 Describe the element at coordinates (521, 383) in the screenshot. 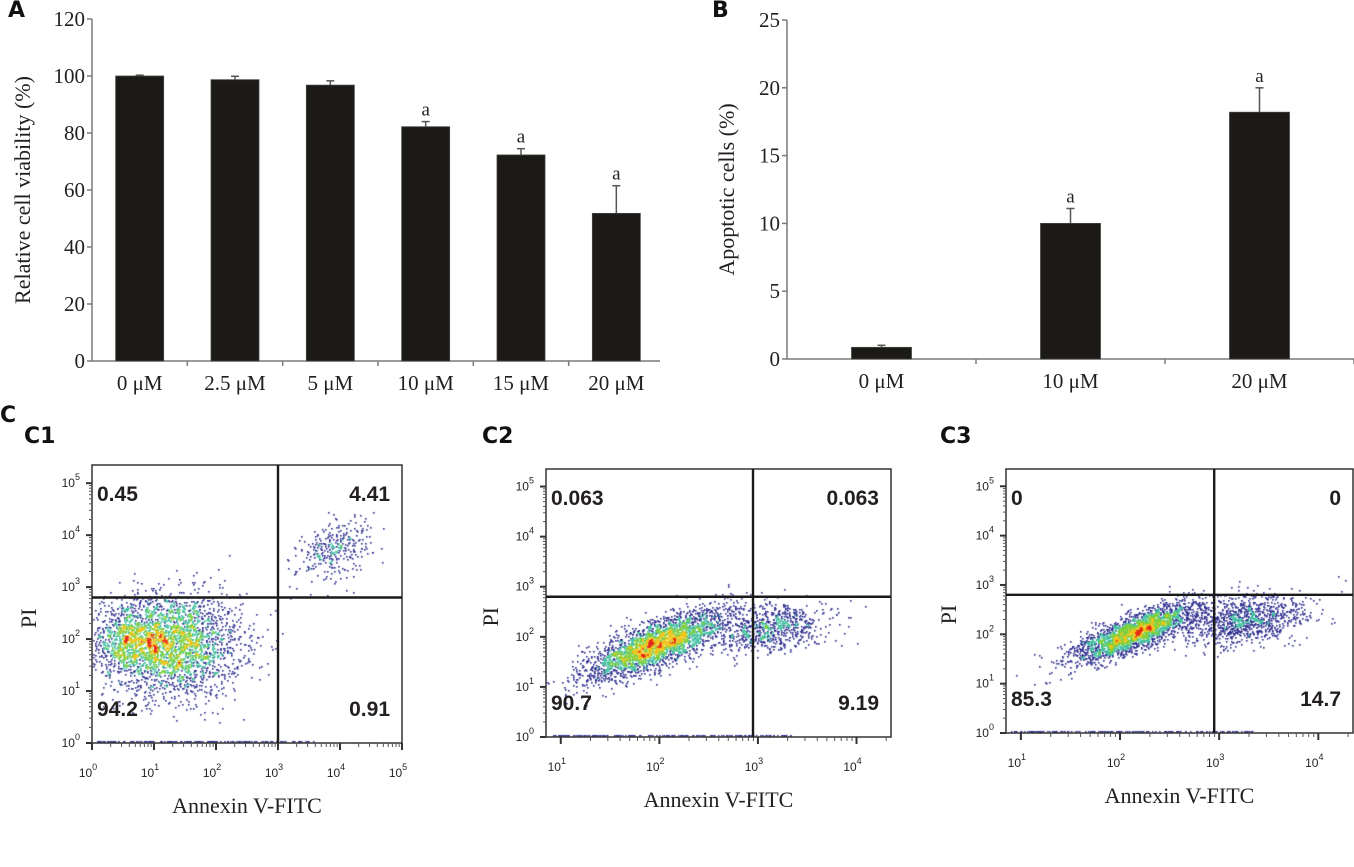

I see `x-tick-label: 15 μM` at that location.